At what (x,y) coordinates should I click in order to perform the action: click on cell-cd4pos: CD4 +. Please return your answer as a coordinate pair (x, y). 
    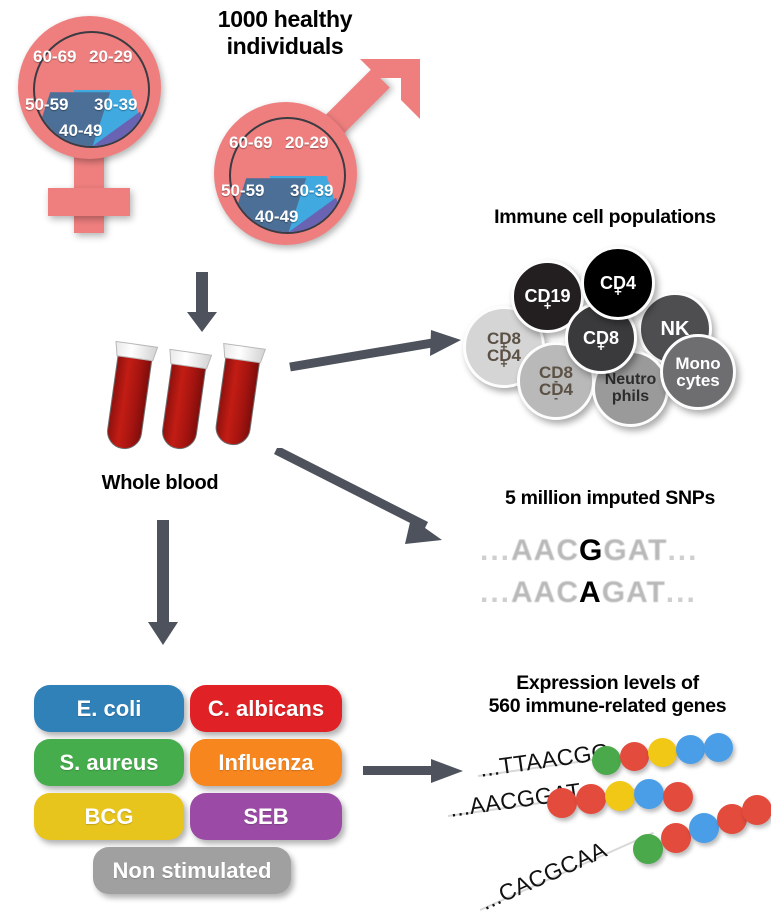
    Looking at the image, I should click on (618, 283).